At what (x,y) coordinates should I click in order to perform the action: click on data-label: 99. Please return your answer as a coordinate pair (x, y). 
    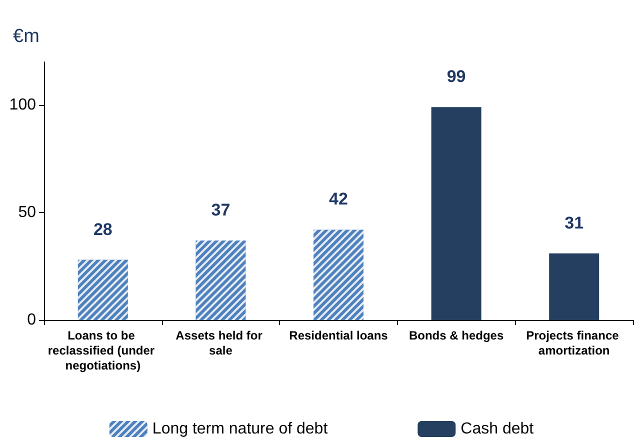
    Looking at the image, I should click on (456, 76).